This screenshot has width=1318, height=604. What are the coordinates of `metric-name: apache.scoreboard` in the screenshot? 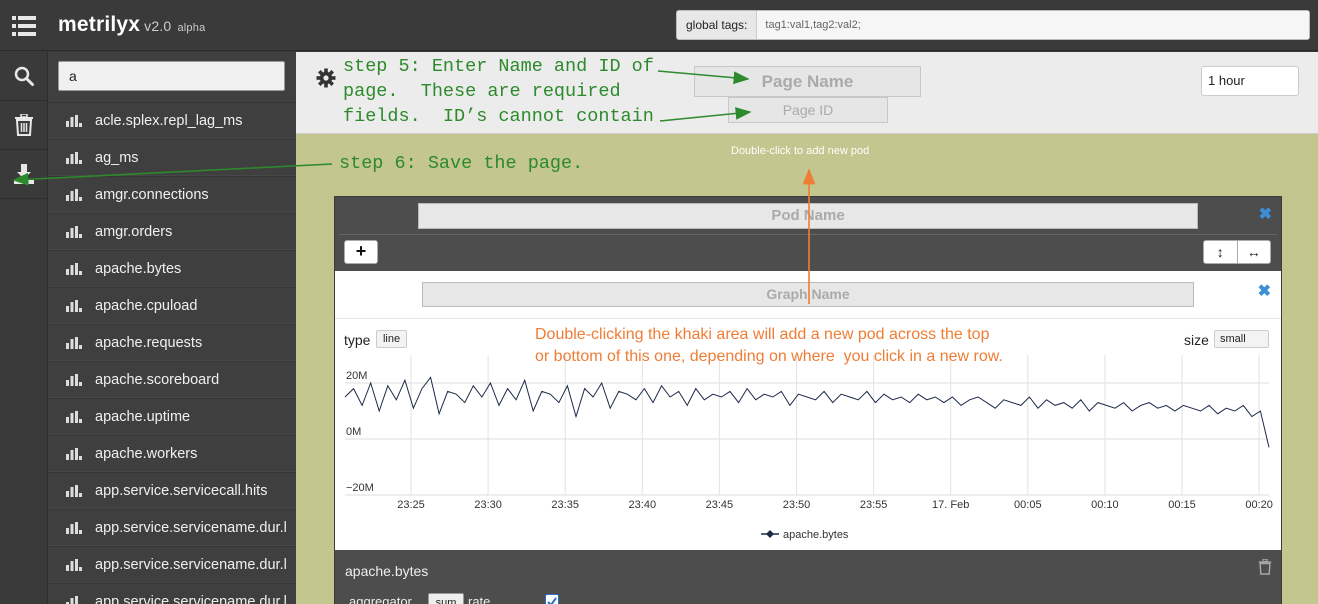 It's located at (157, 379).